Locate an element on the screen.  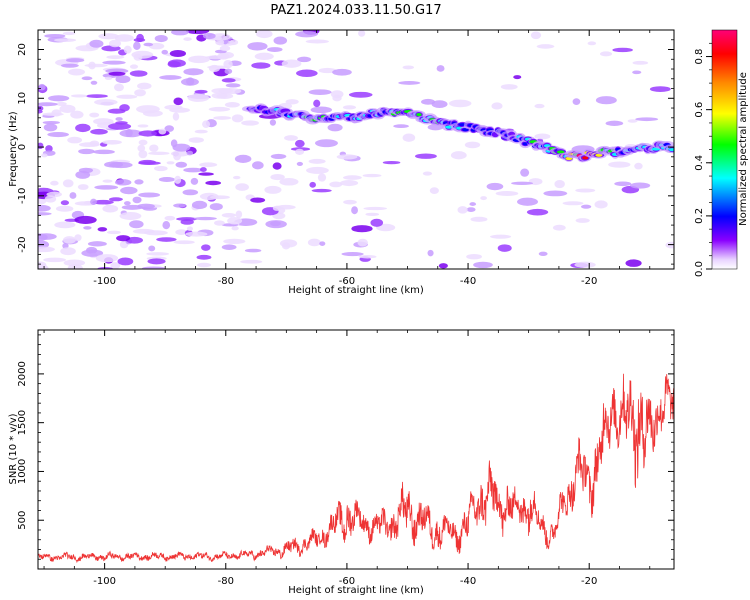
x-tick-label: -40 is located at coordinates (468, 281).